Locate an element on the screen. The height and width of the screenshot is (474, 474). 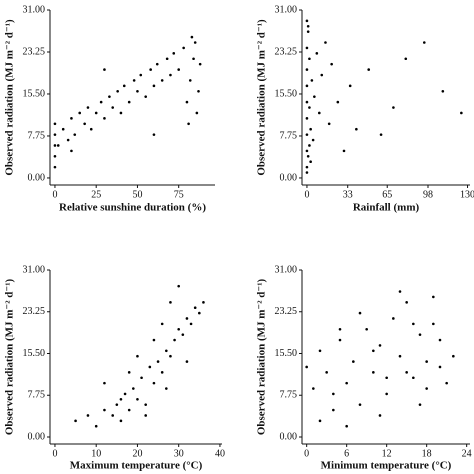
y-tick-label: 23.25 is located at coordinates (34, 51).